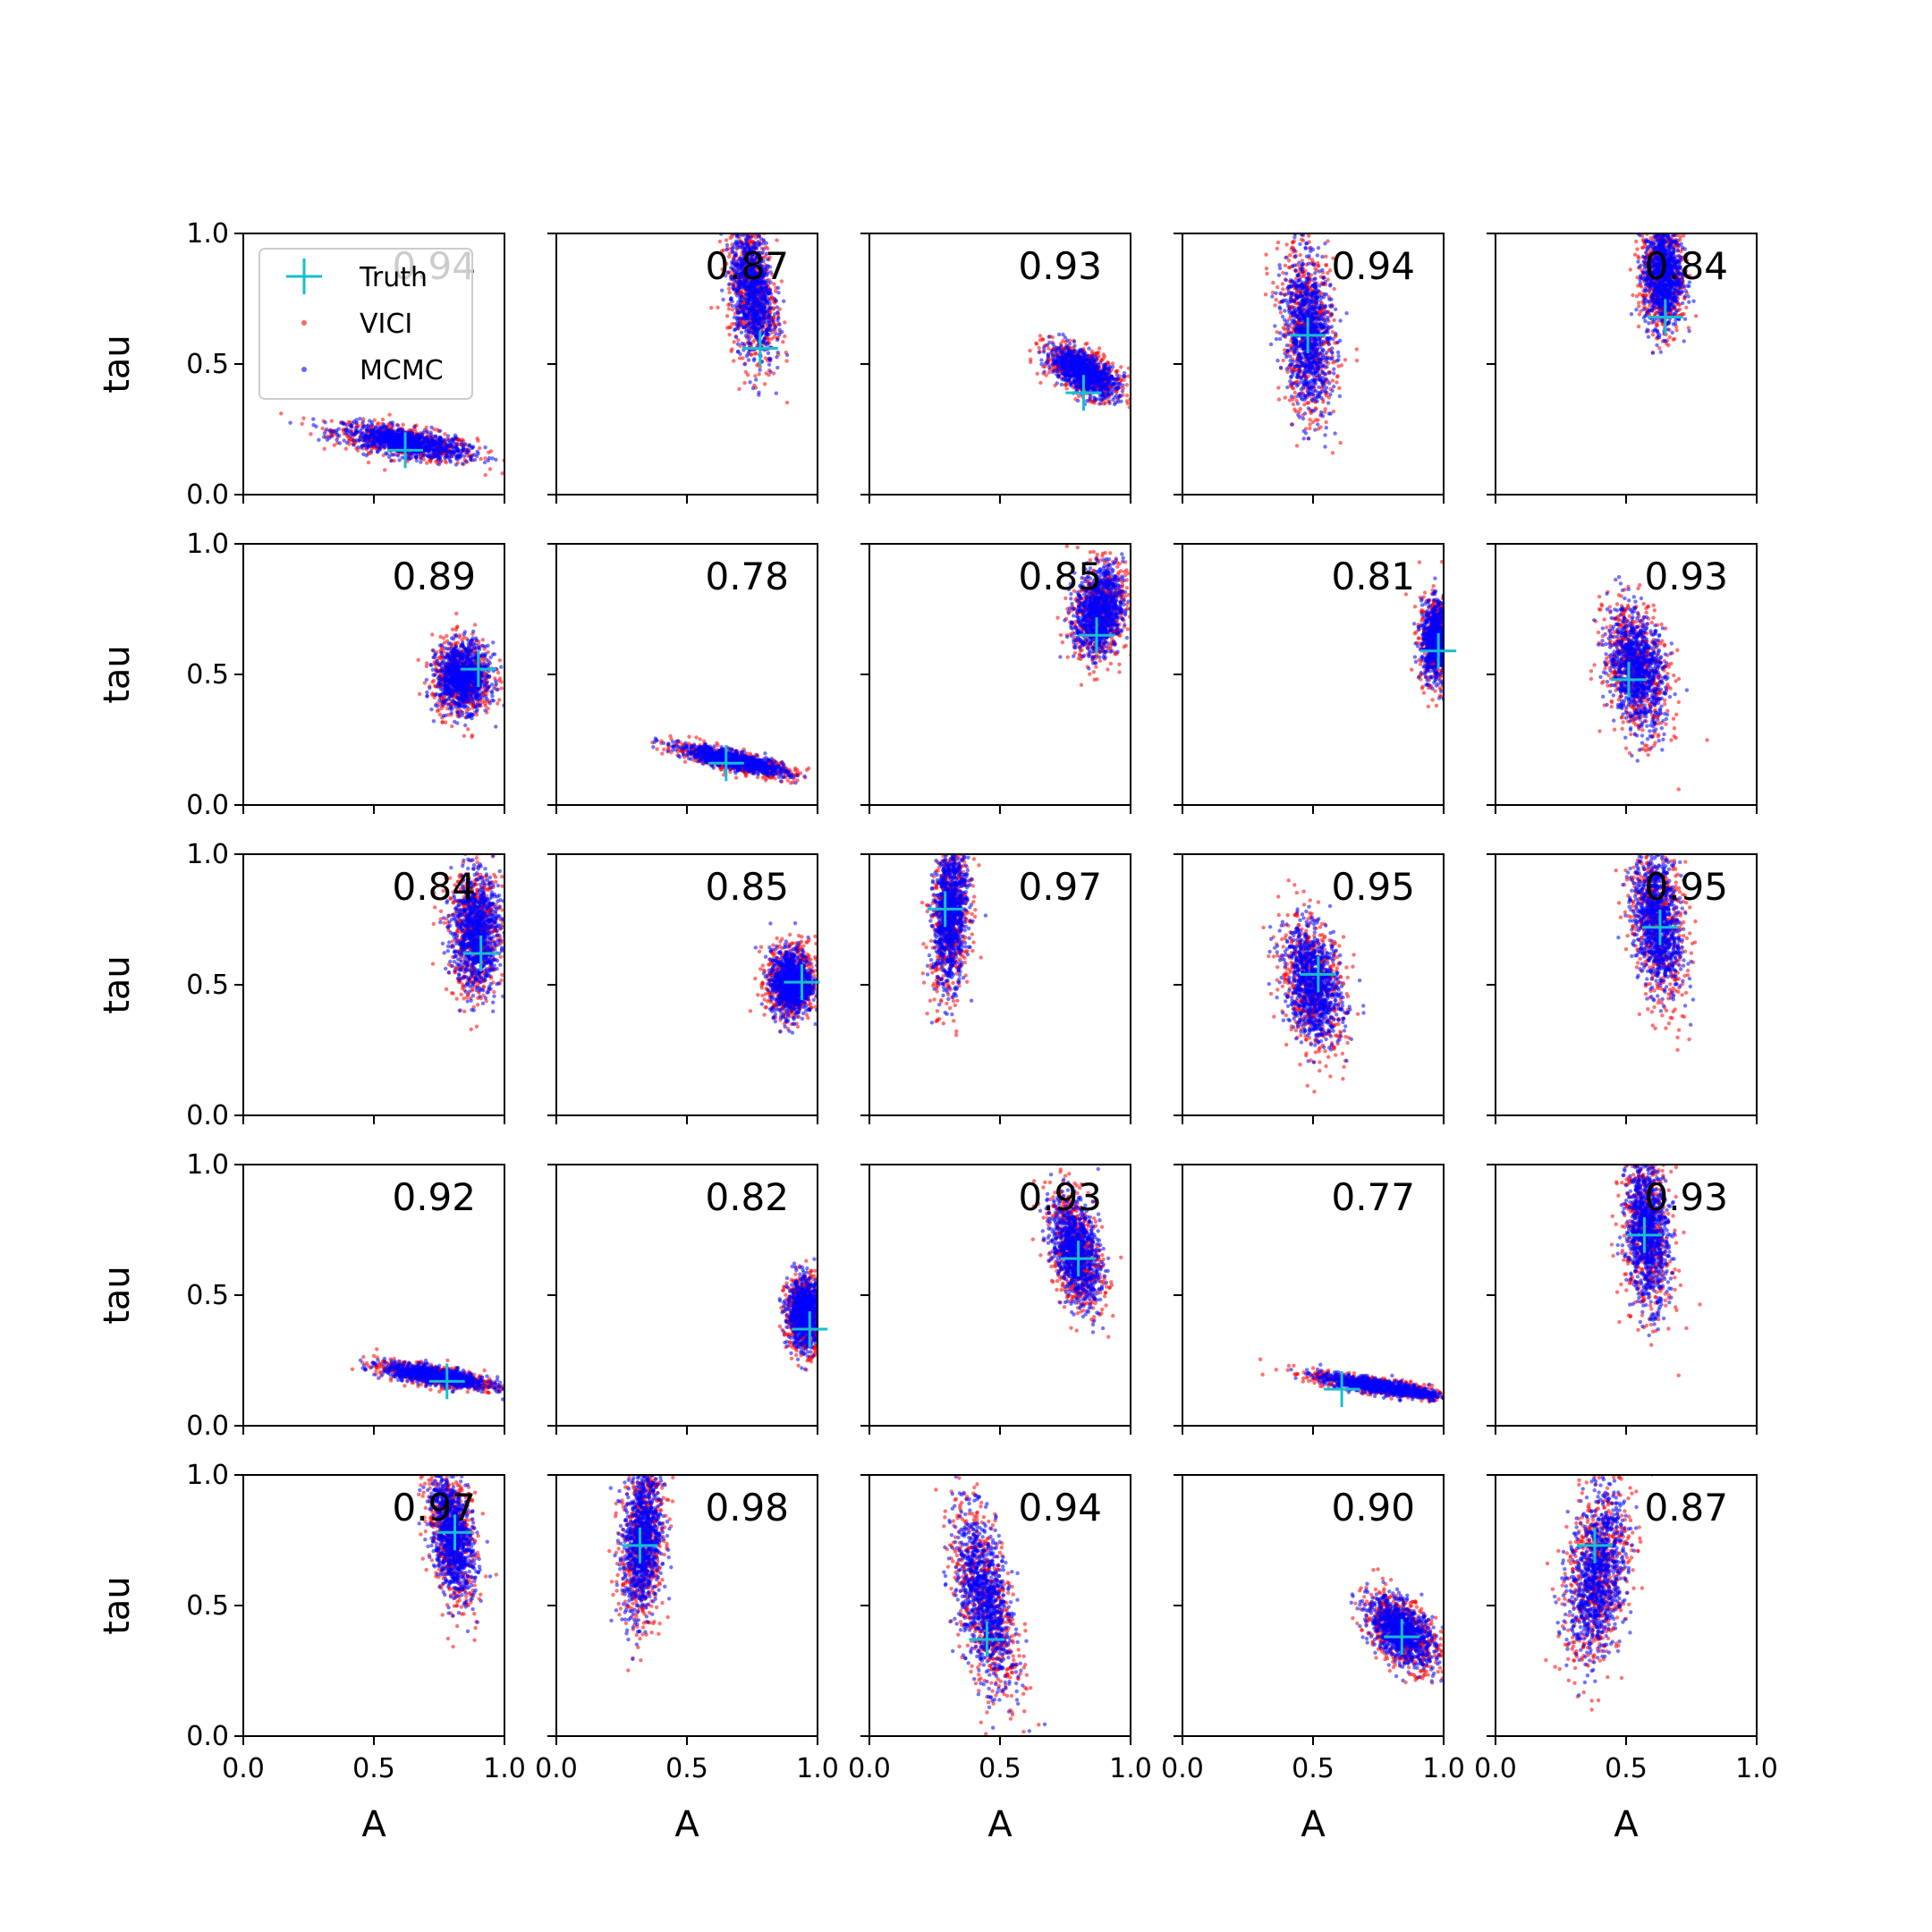 The height and width of the screenshot is (1932, 1932). I want to click on y-axis-label: tau, so click(117, 364).